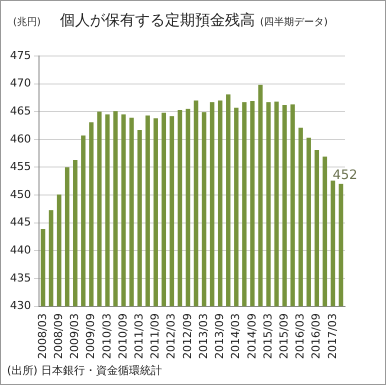 The width and height of the screenshot is (386, 385). Describe the element at coordinates (20, 250) in the screenshot. I see `y-tick-label: 440` at that location.